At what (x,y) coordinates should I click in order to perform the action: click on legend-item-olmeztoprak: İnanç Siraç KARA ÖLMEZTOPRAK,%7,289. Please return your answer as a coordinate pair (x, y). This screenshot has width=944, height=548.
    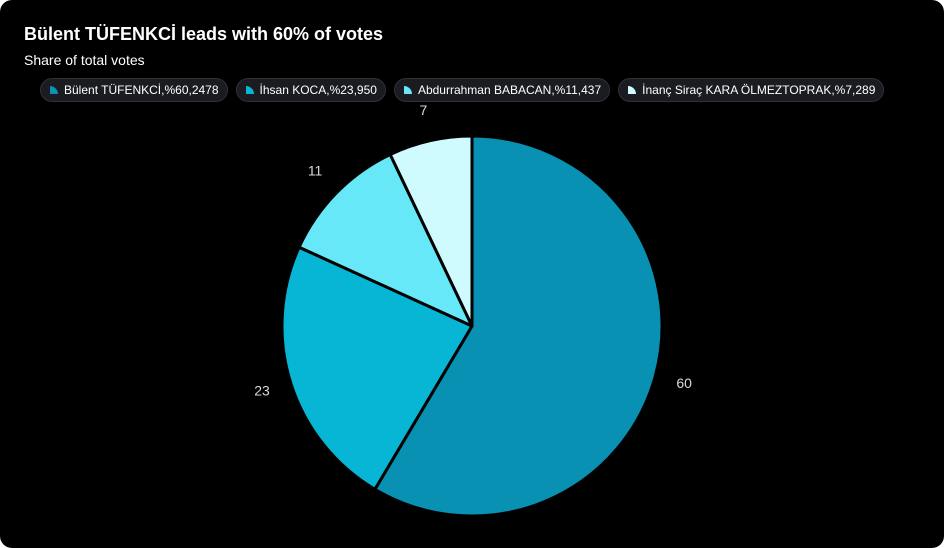
    Looking at the image, I should click on (751, 90).